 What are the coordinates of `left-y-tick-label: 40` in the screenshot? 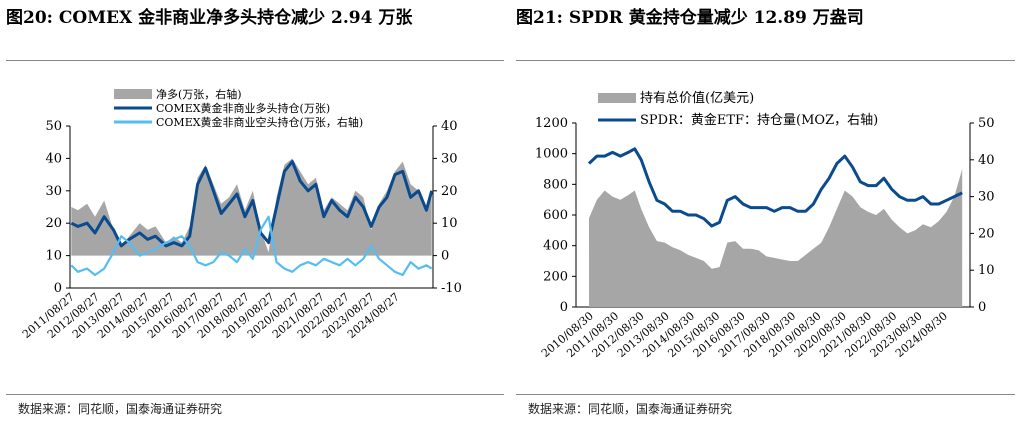 It's located at (53, 158).